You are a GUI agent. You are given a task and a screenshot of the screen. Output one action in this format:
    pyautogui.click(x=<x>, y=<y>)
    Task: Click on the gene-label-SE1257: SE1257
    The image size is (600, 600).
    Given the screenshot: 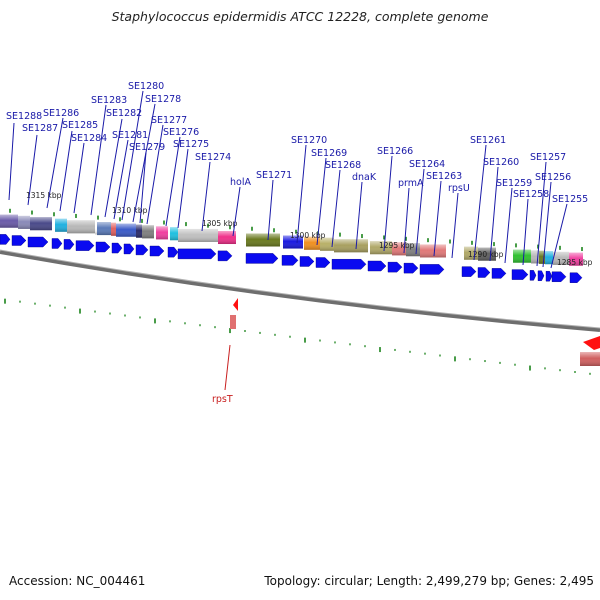 What is the action you would take?
    pyautogui.click(x=548, y=157)
    